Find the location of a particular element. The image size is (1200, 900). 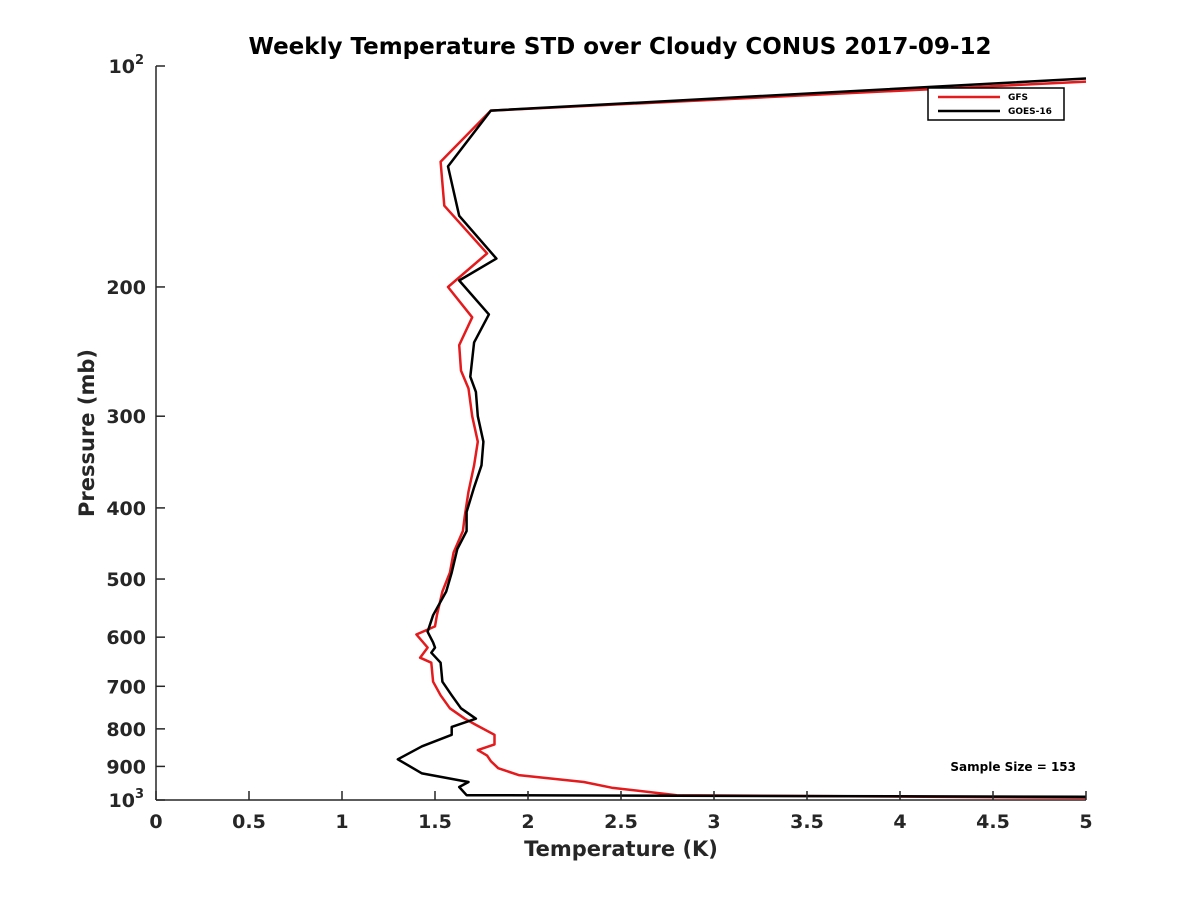

y-tick-label: 10² is located at coordinates (127, 65).